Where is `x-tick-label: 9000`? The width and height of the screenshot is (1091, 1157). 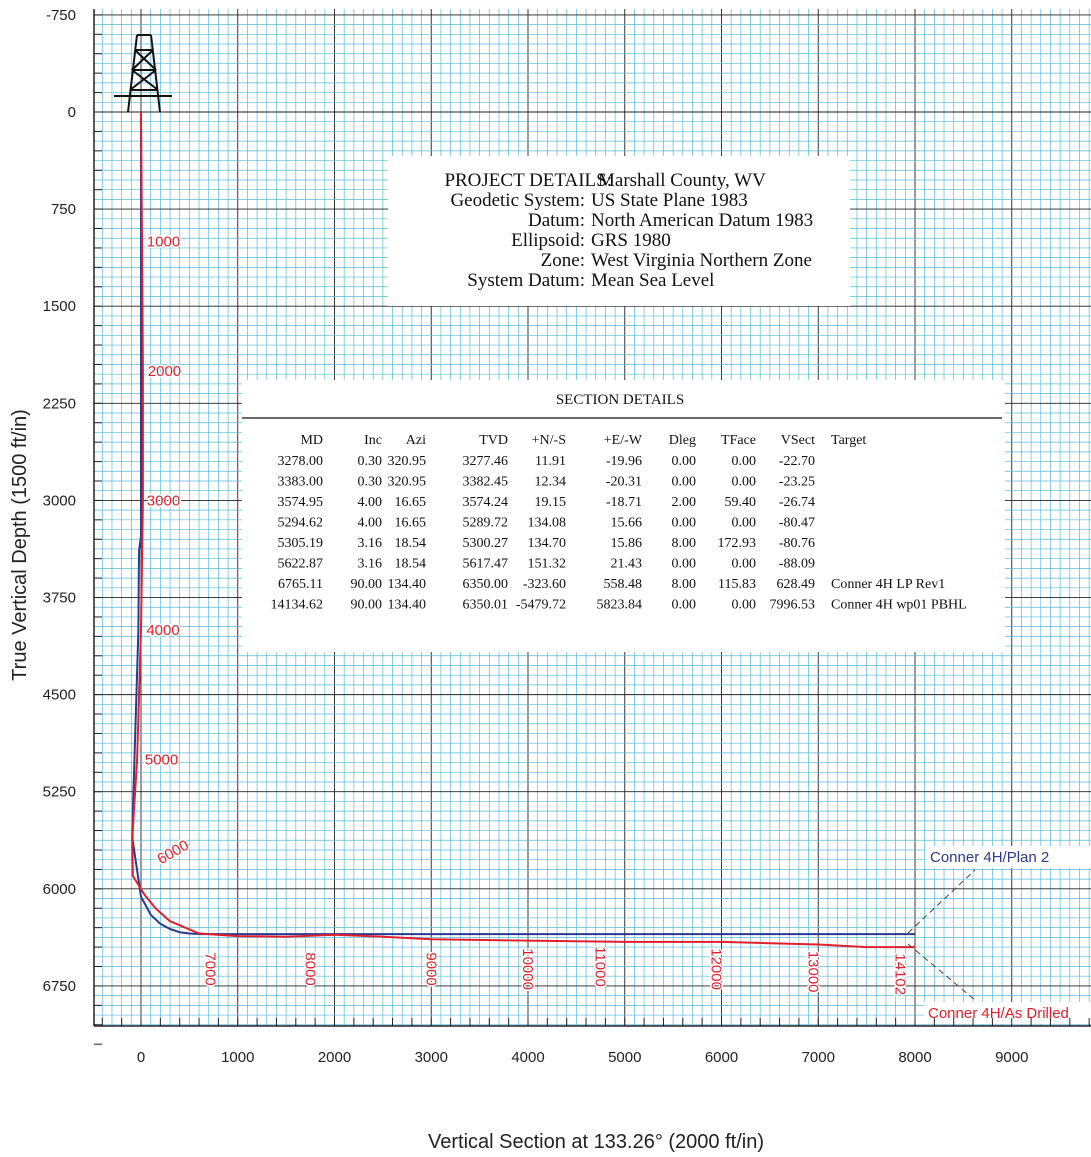 x-tick-label: 9000 is located at coordinates (1011, 1057).